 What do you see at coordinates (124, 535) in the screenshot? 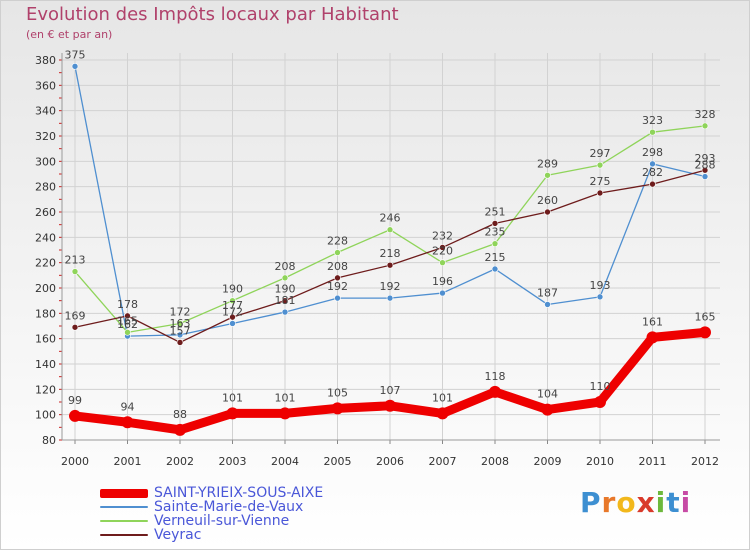
I see `legend-swatch` at bounding box center [124, 535].